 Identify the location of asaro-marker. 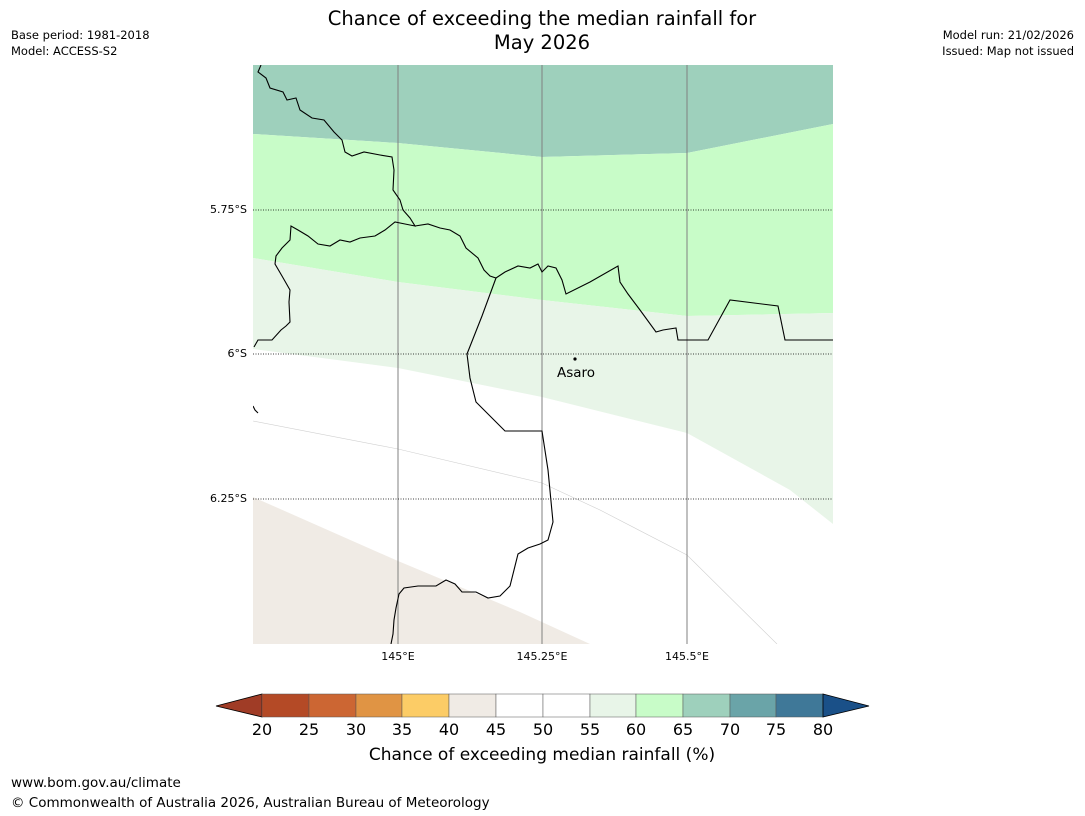
(575, 359).